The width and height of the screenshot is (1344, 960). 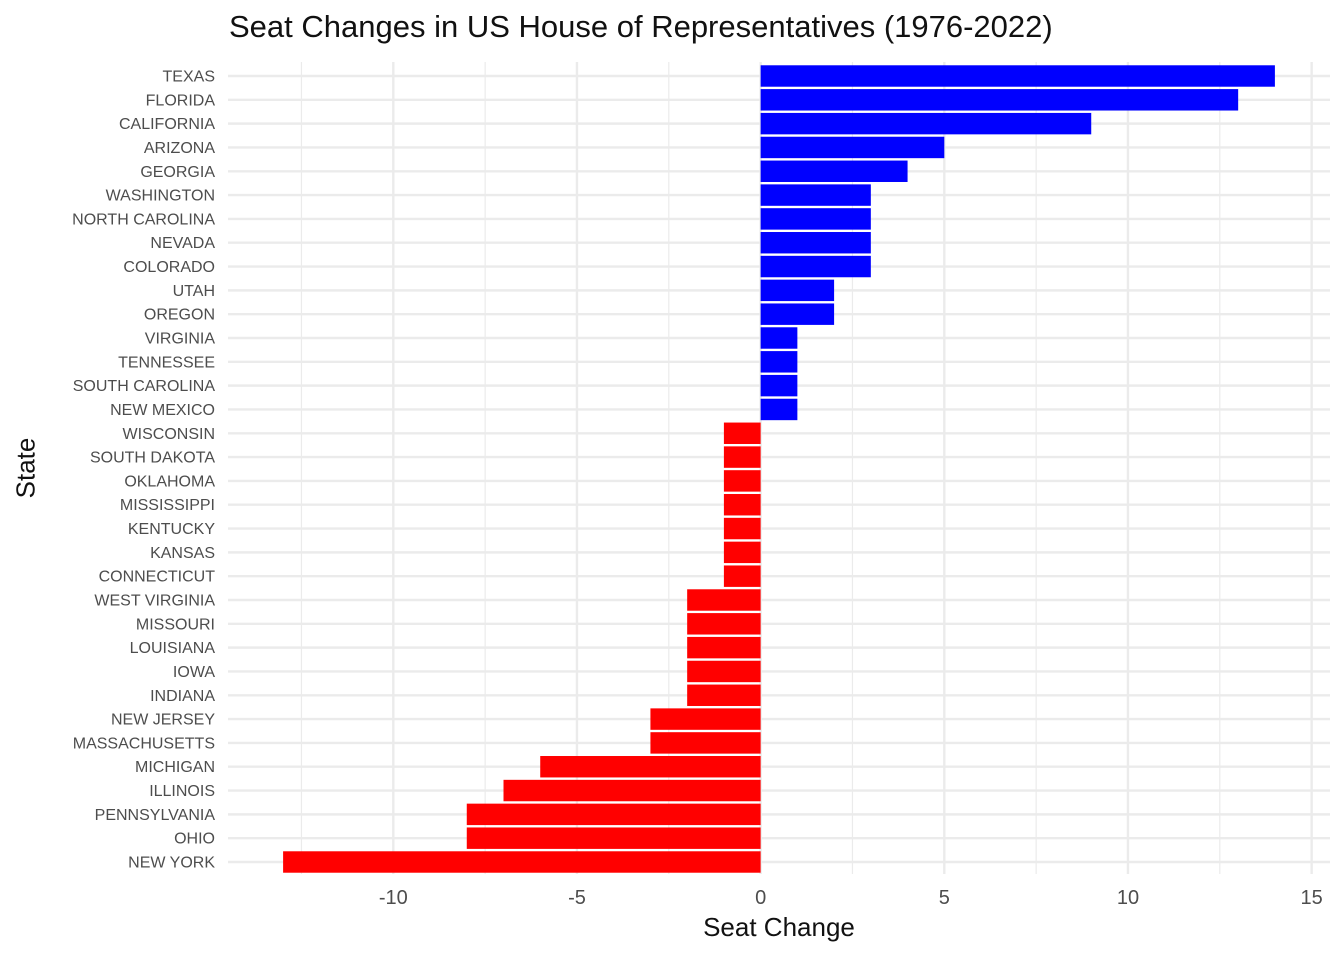 I want to click on y-axis-title: State, so click(x=25, y=468).